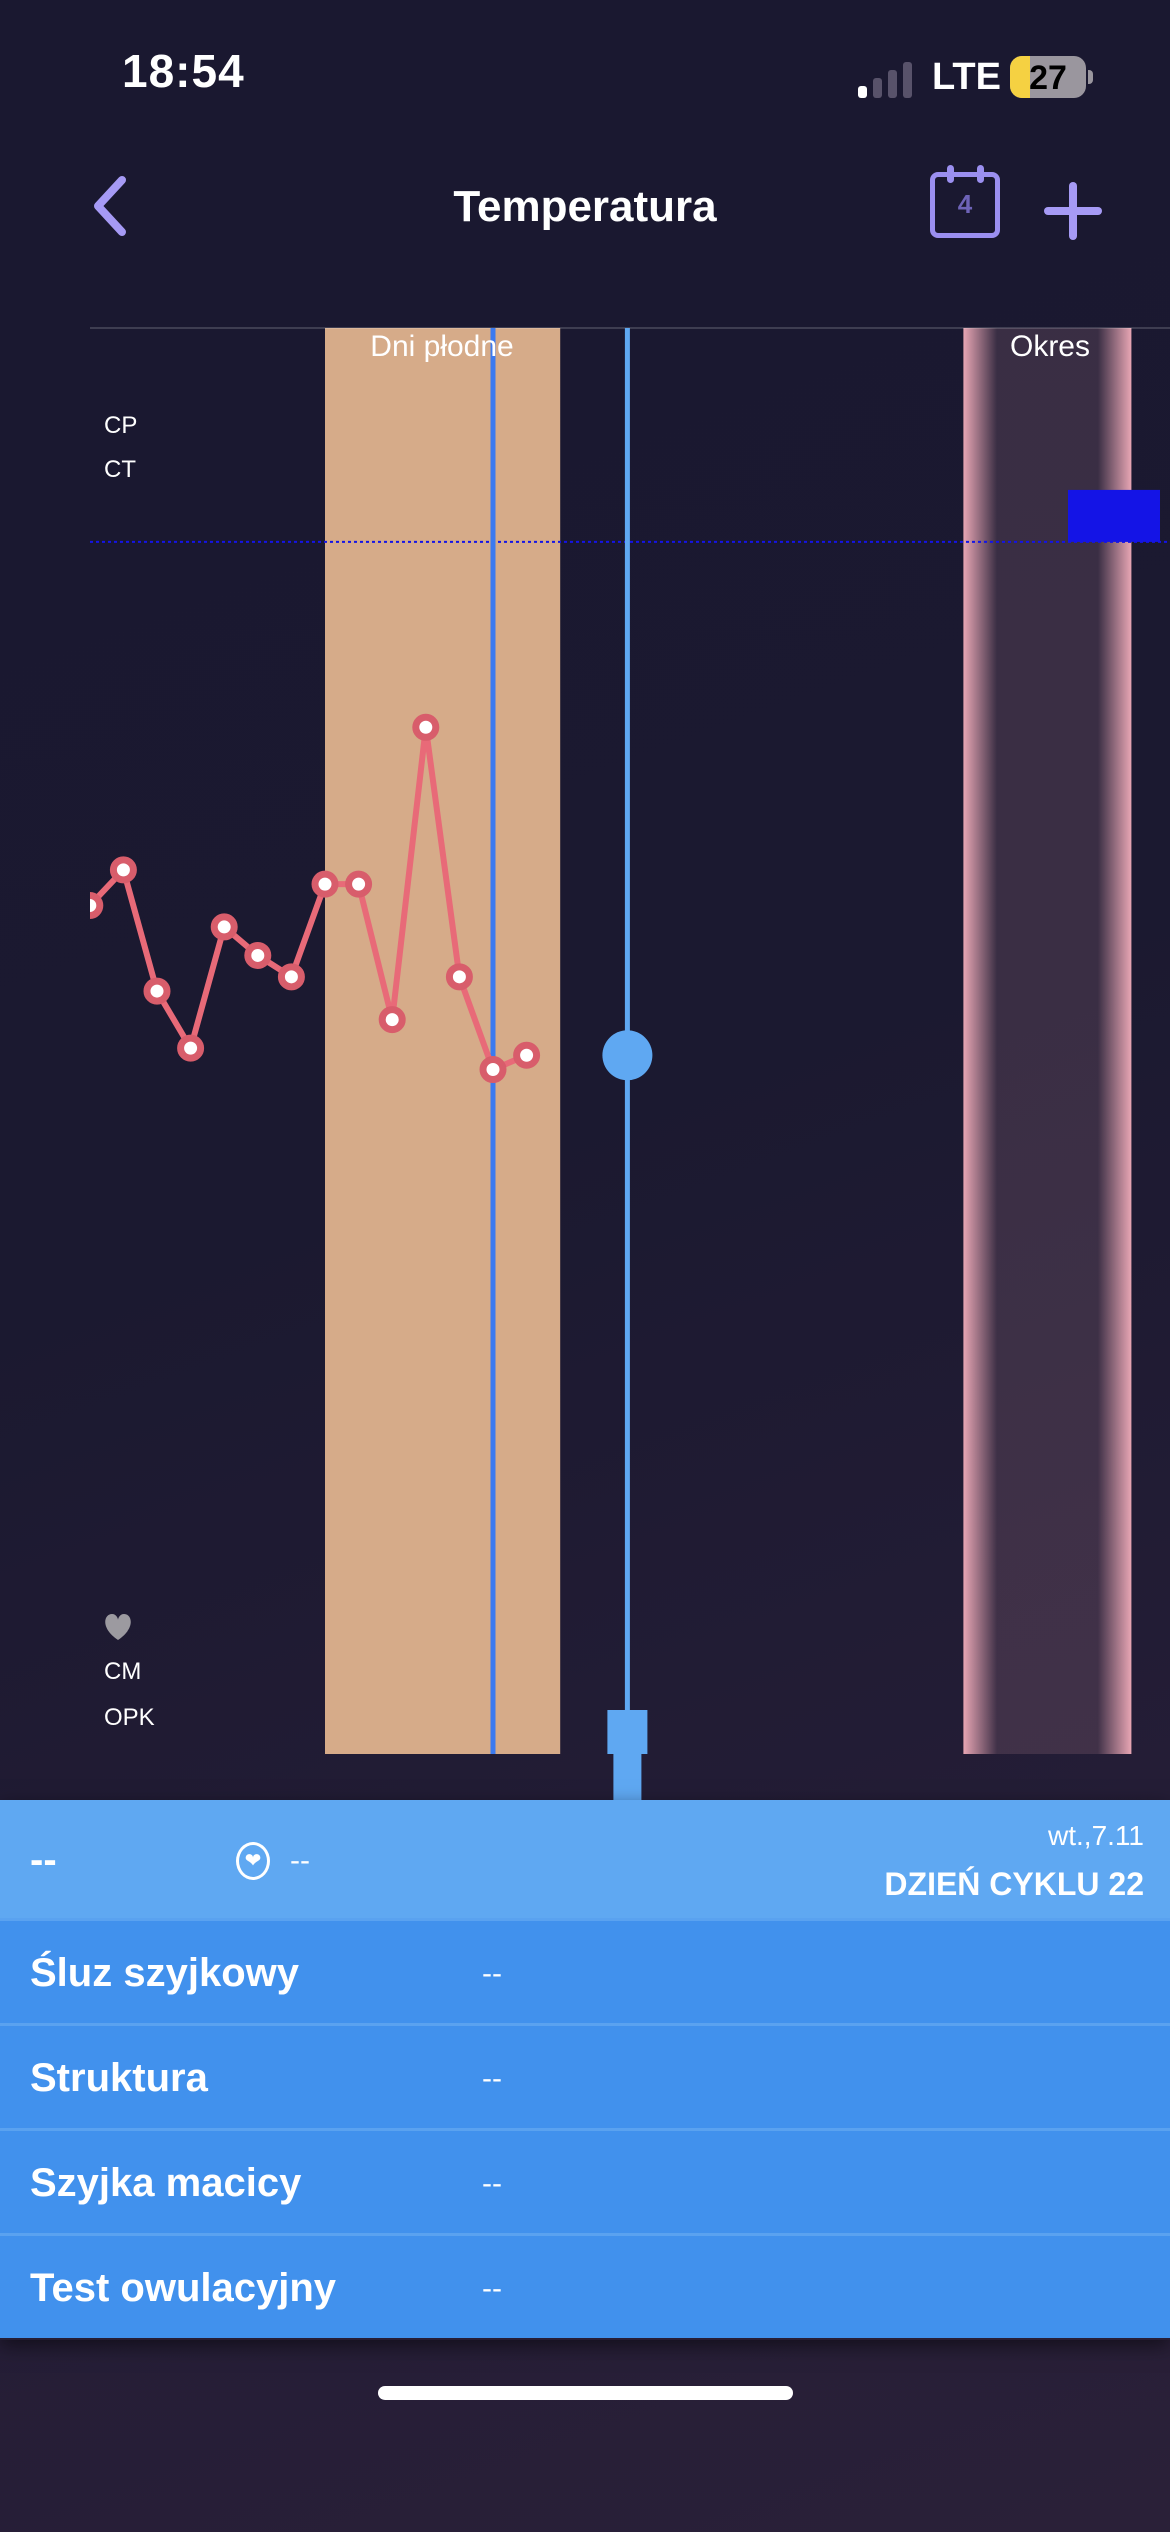 The height and width of the screenshot is (2532, 1170). I want to click on back-button, so click(111, 206).